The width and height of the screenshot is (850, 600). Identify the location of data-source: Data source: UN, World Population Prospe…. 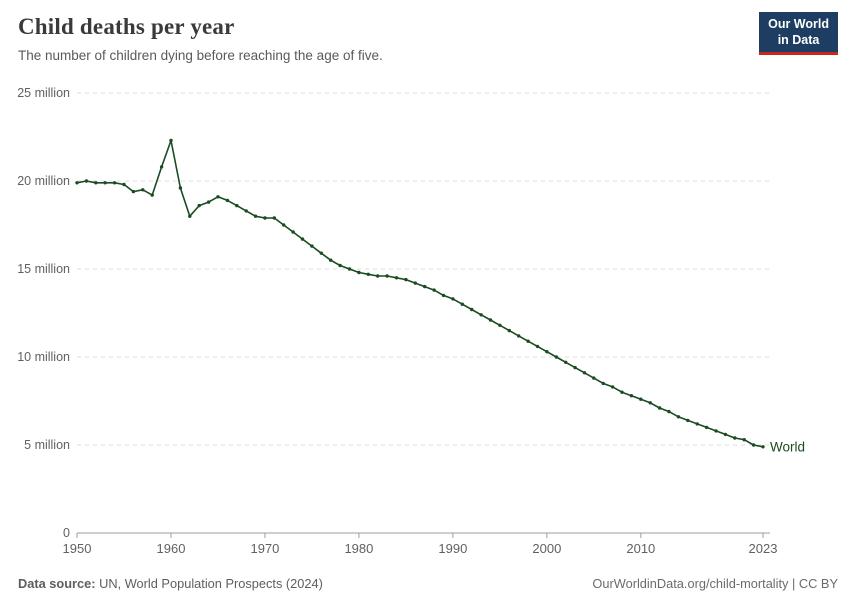
(170, 583).